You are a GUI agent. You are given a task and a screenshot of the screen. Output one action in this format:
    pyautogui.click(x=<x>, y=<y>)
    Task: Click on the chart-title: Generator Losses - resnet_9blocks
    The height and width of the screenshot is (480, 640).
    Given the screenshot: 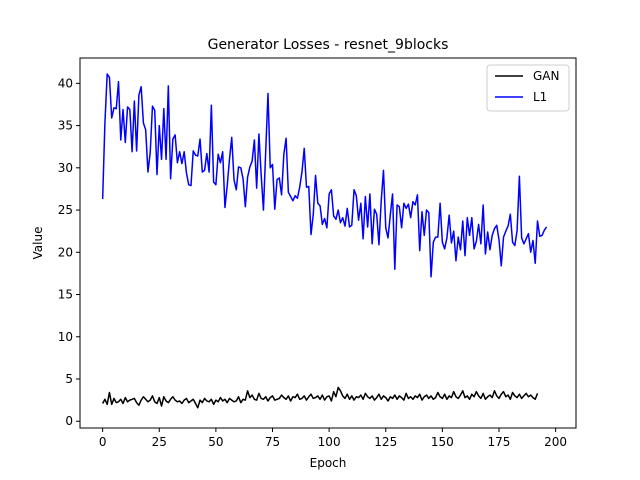 What is the action you would take?
    pyautogui.click(x=328, y=45)
    